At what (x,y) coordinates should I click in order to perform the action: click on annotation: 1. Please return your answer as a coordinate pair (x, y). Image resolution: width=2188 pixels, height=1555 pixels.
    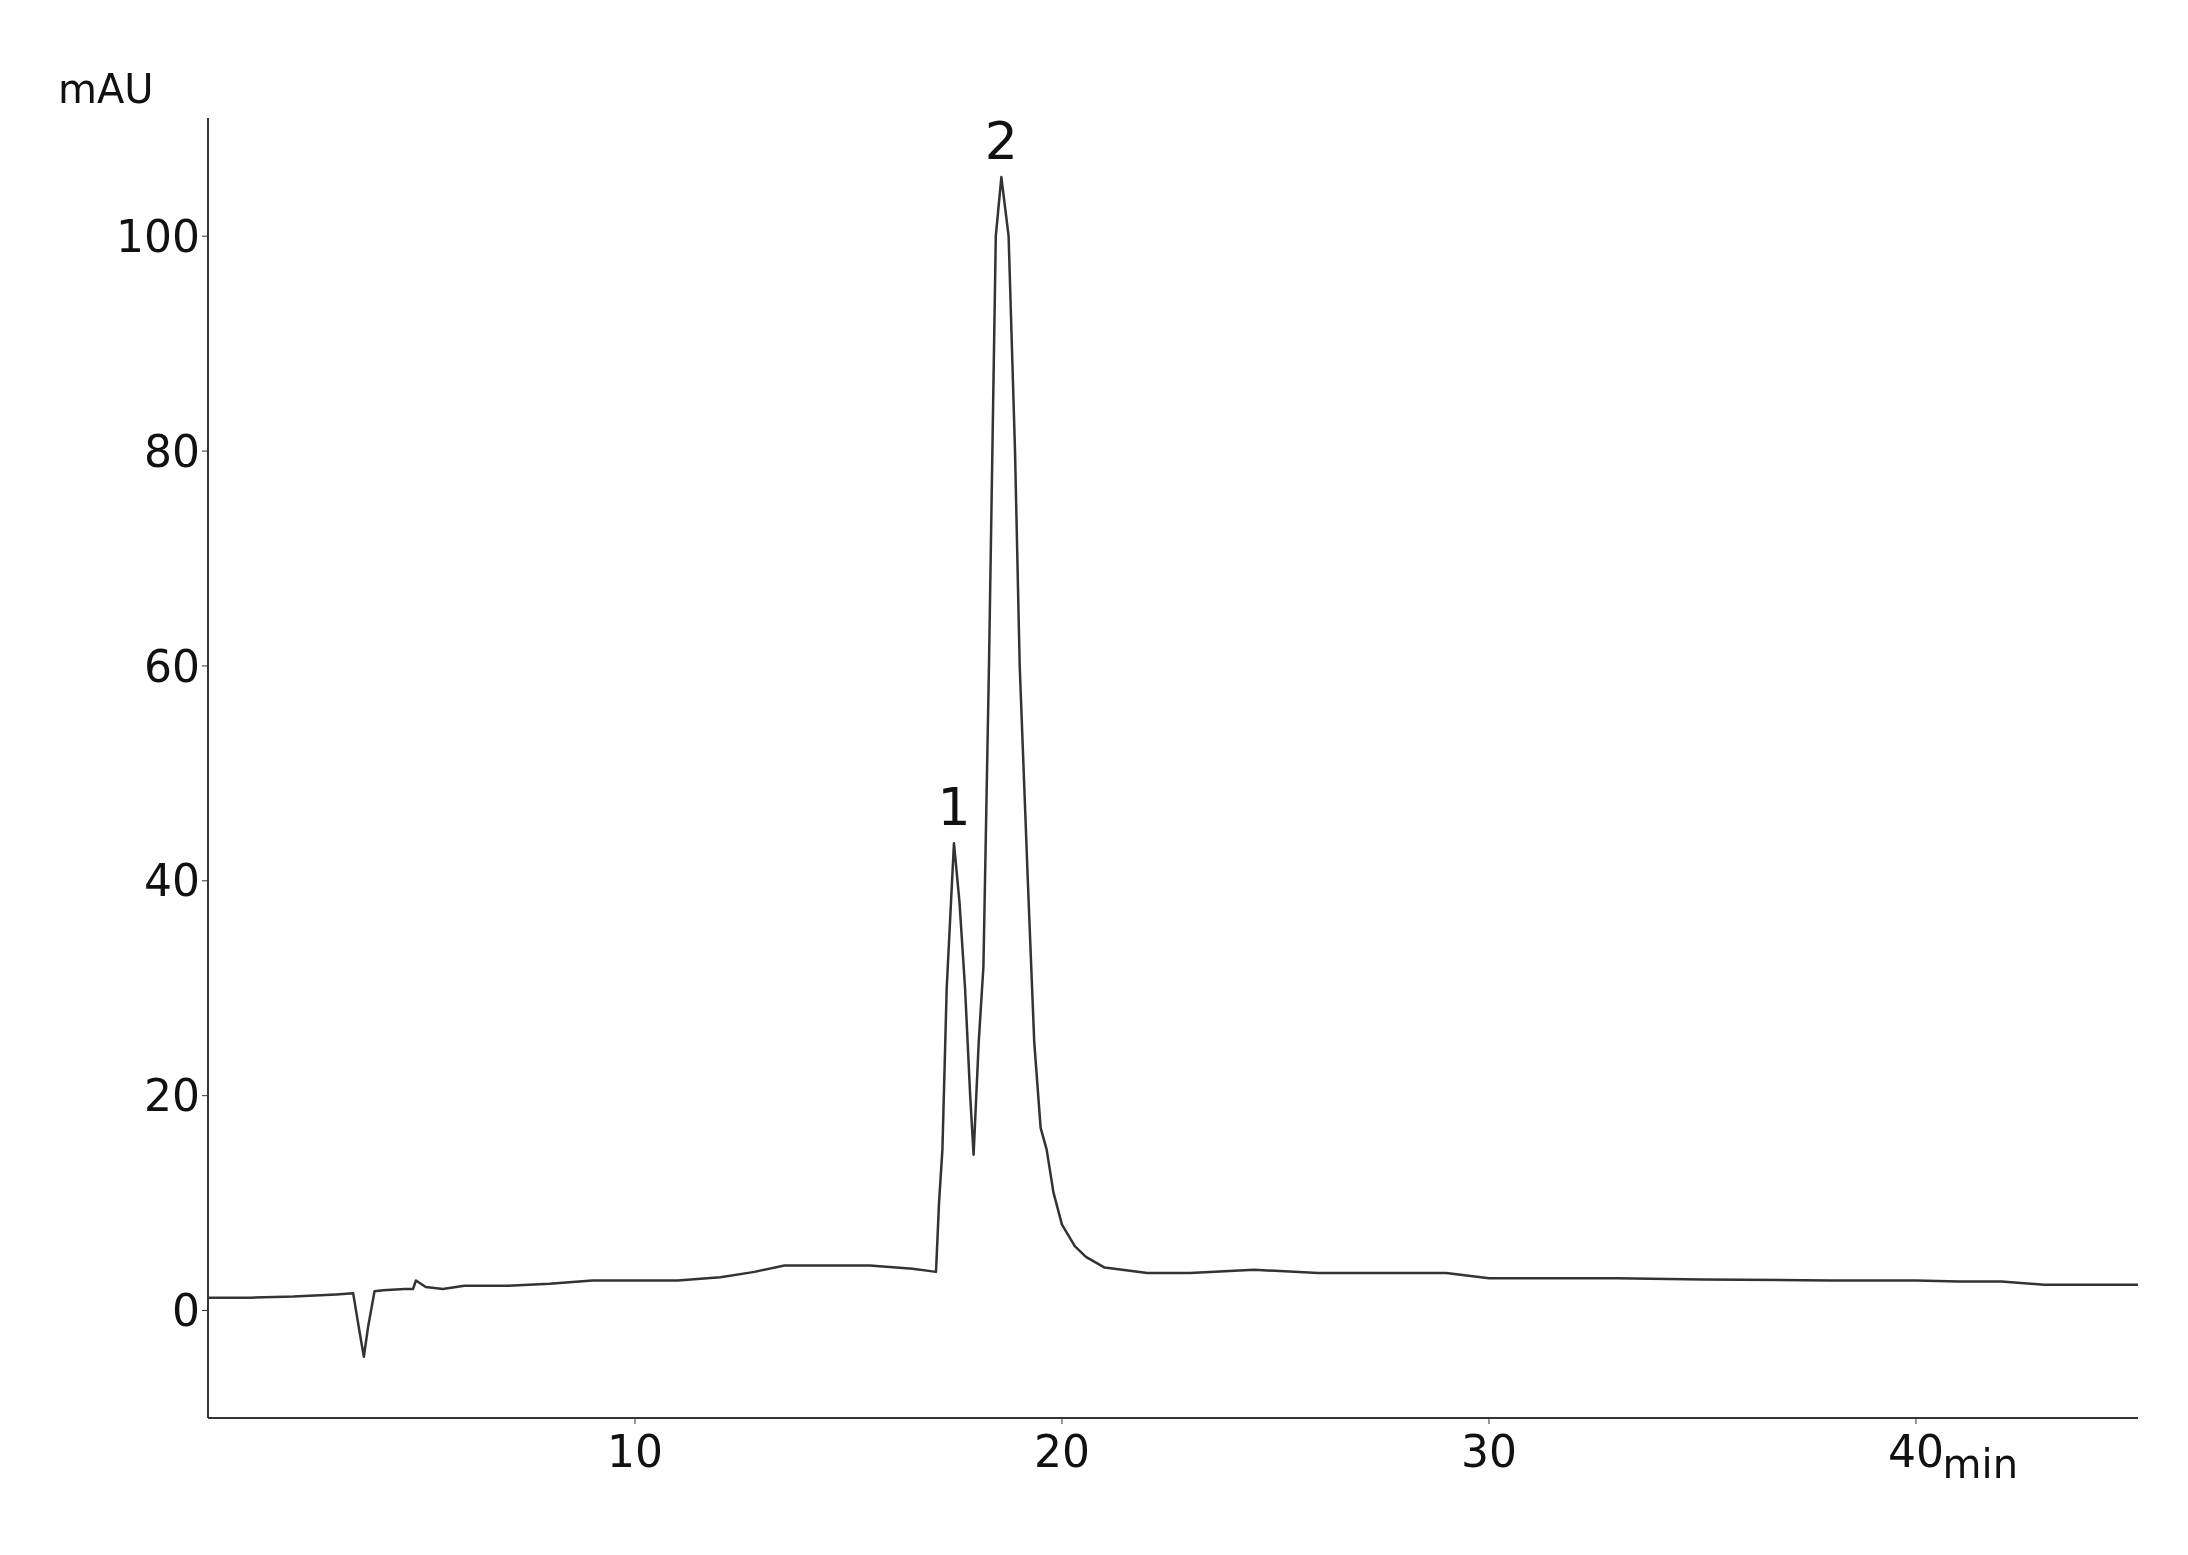
    Looking at the image, I should click on (954, 807).